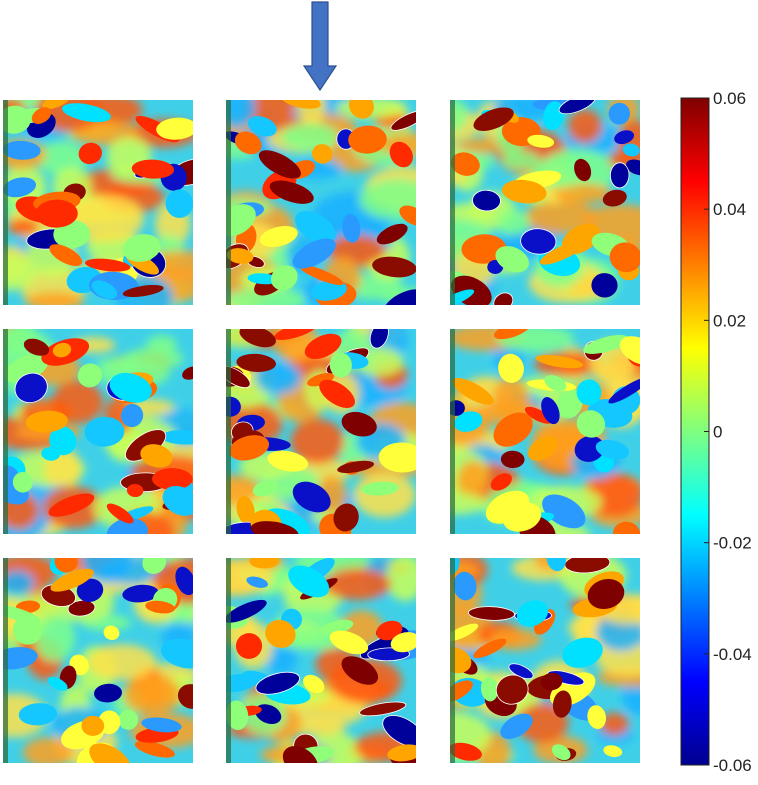 This screenshot has width=758, height=785. Describe the element at coordinates (717, 432) in the screenshot. I see `colorbar-tick-label: 0` at that location.